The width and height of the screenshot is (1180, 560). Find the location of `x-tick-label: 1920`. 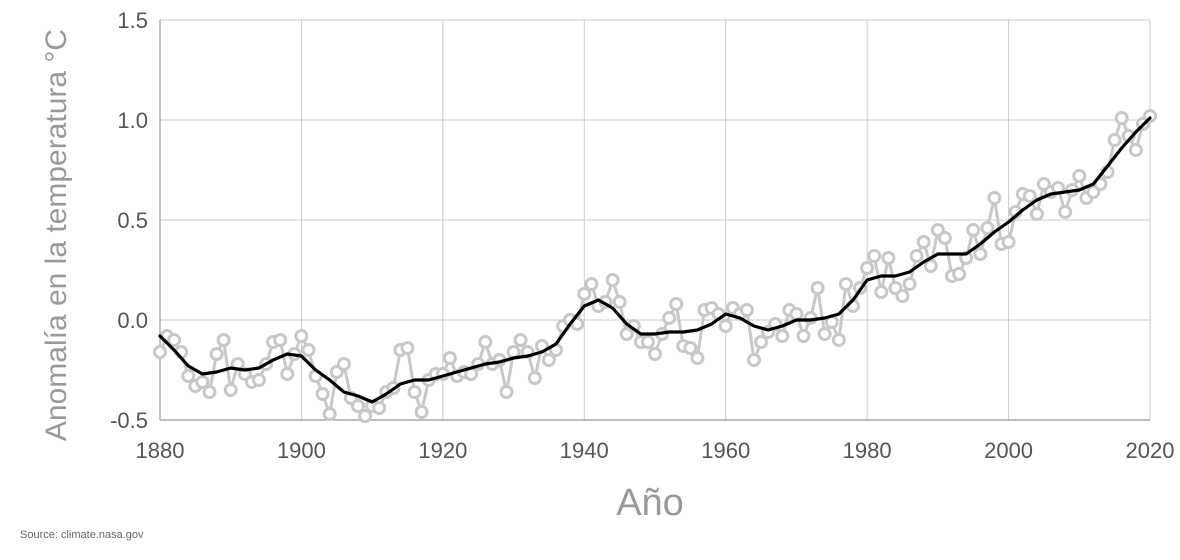

x-tick-label: 1920 is located at coordinates (442, 450).